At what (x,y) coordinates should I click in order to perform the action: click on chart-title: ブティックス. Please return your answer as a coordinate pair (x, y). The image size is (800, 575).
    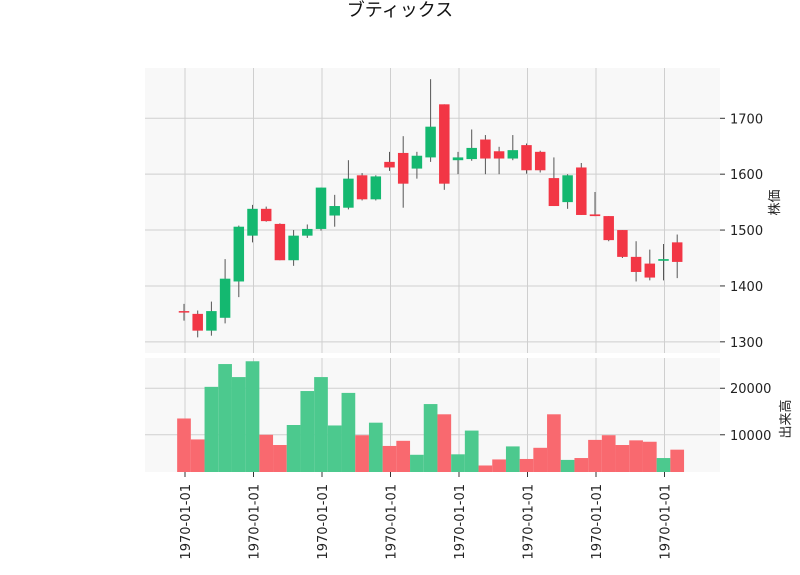
    Looking at the image, I should click on (400, 10).